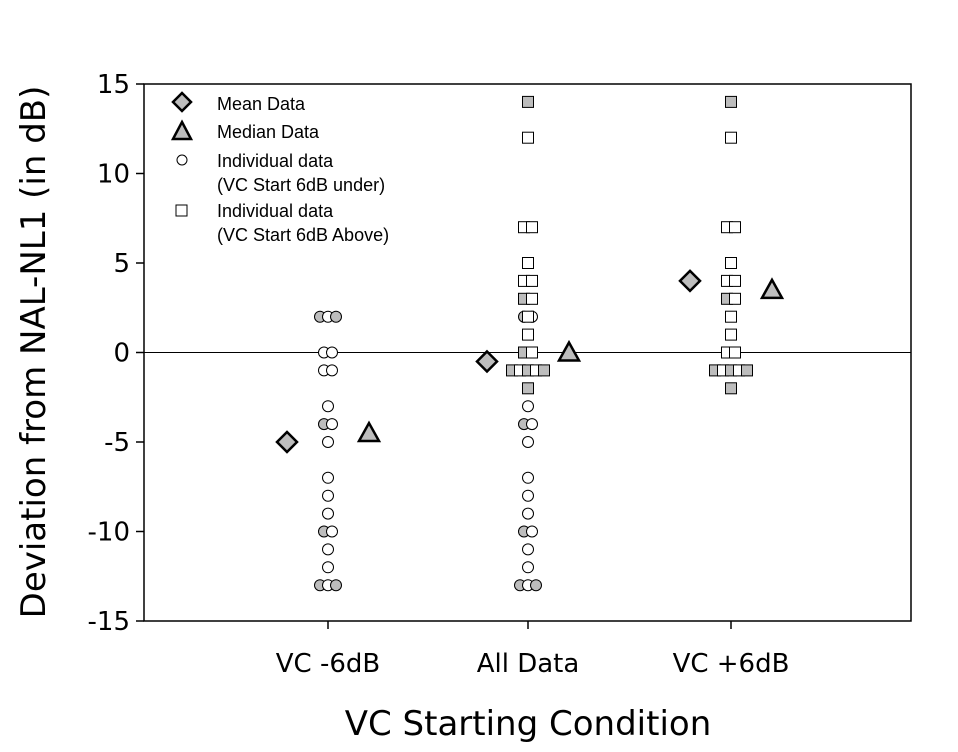  I want to click on y-tick-label: -5, so click(117, 443).